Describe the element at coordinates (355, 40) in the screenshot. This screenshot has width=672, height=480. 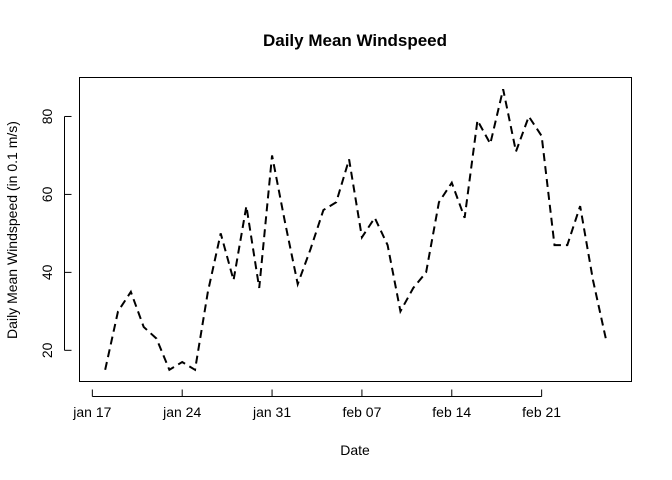
I see `chart-title: Daily Mean Windspeed` at that location.